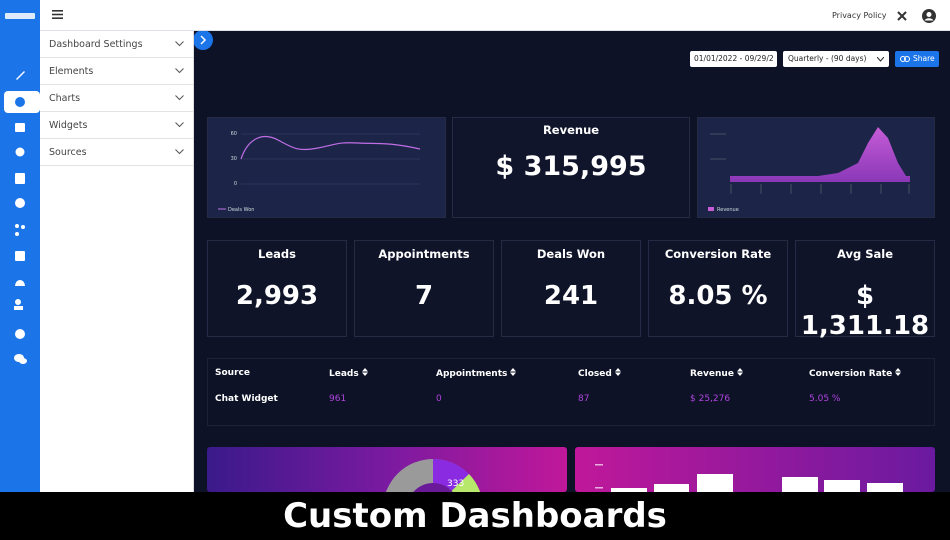 This screenshot has height=540, width=950. I want to click on header-label: Source, so click(232, 373).